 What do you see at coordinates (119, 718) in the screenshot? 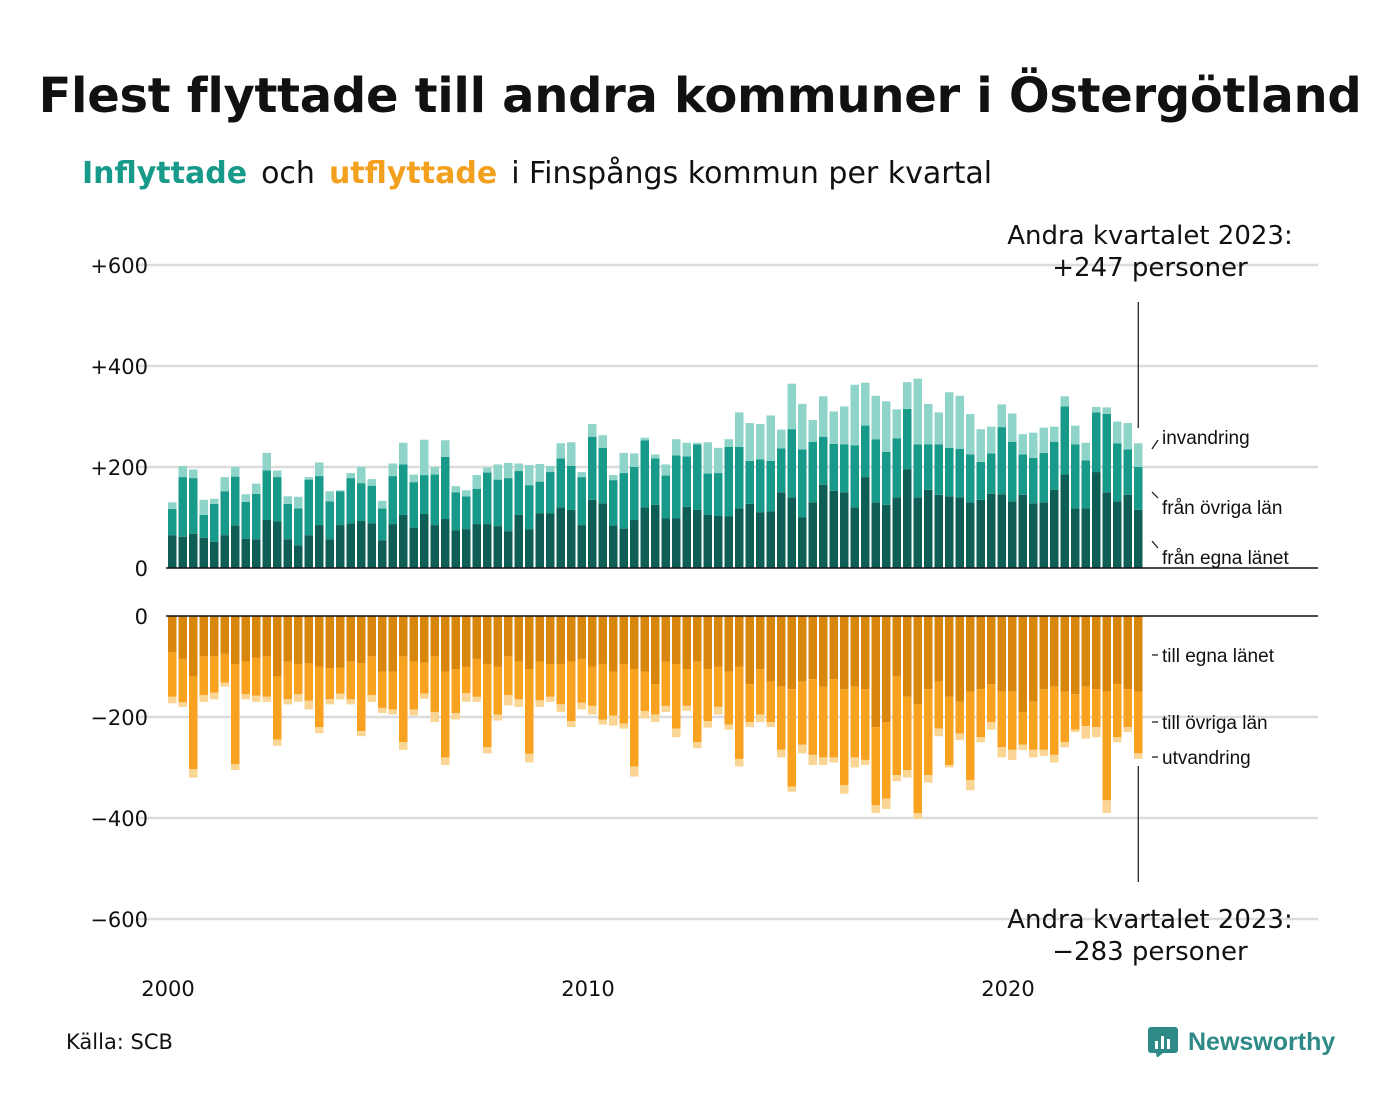
I see `y-tick-label-bottom: −200` at bounding box center [119, 718].